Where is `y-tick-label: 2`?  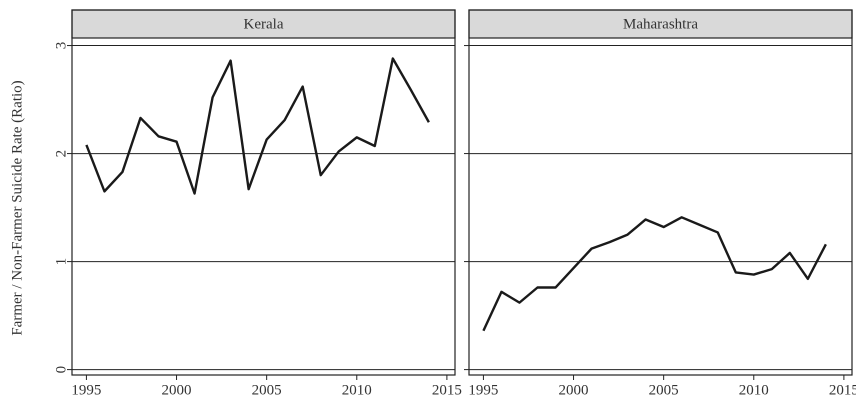 y-tick-label: 2 is located at coordinates (61, 154).